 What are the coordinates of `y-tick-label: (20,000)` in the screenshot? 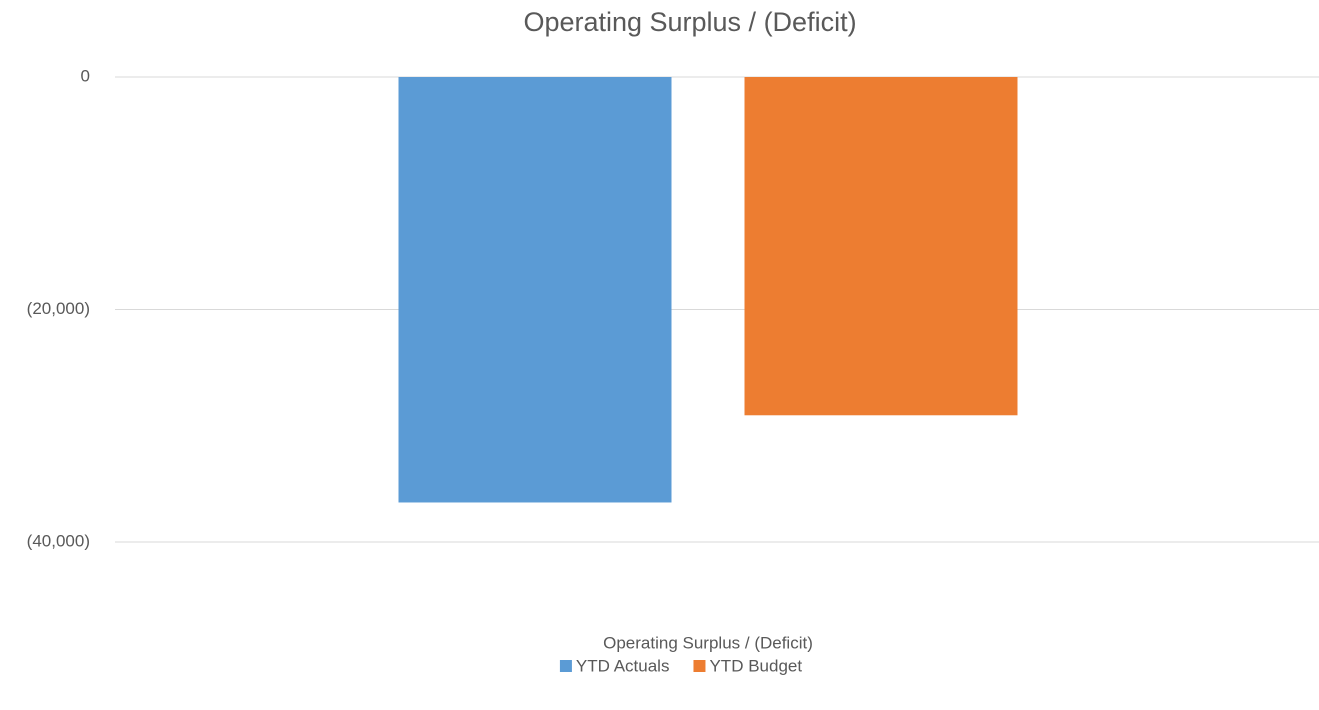 It's located at (58, 308).